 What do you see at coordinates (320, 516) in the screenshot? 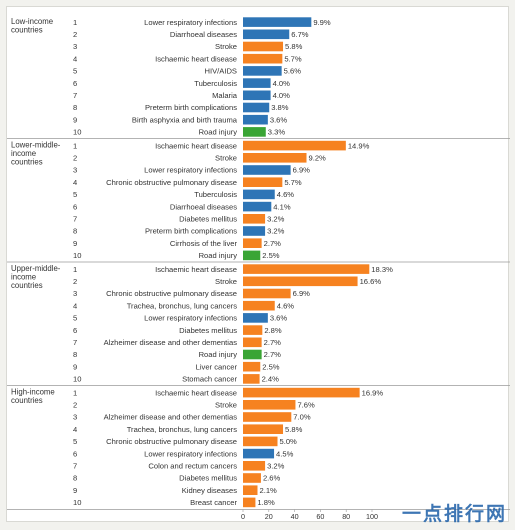
I see `x-tick-label: 60` at bounding box center [320, 516].